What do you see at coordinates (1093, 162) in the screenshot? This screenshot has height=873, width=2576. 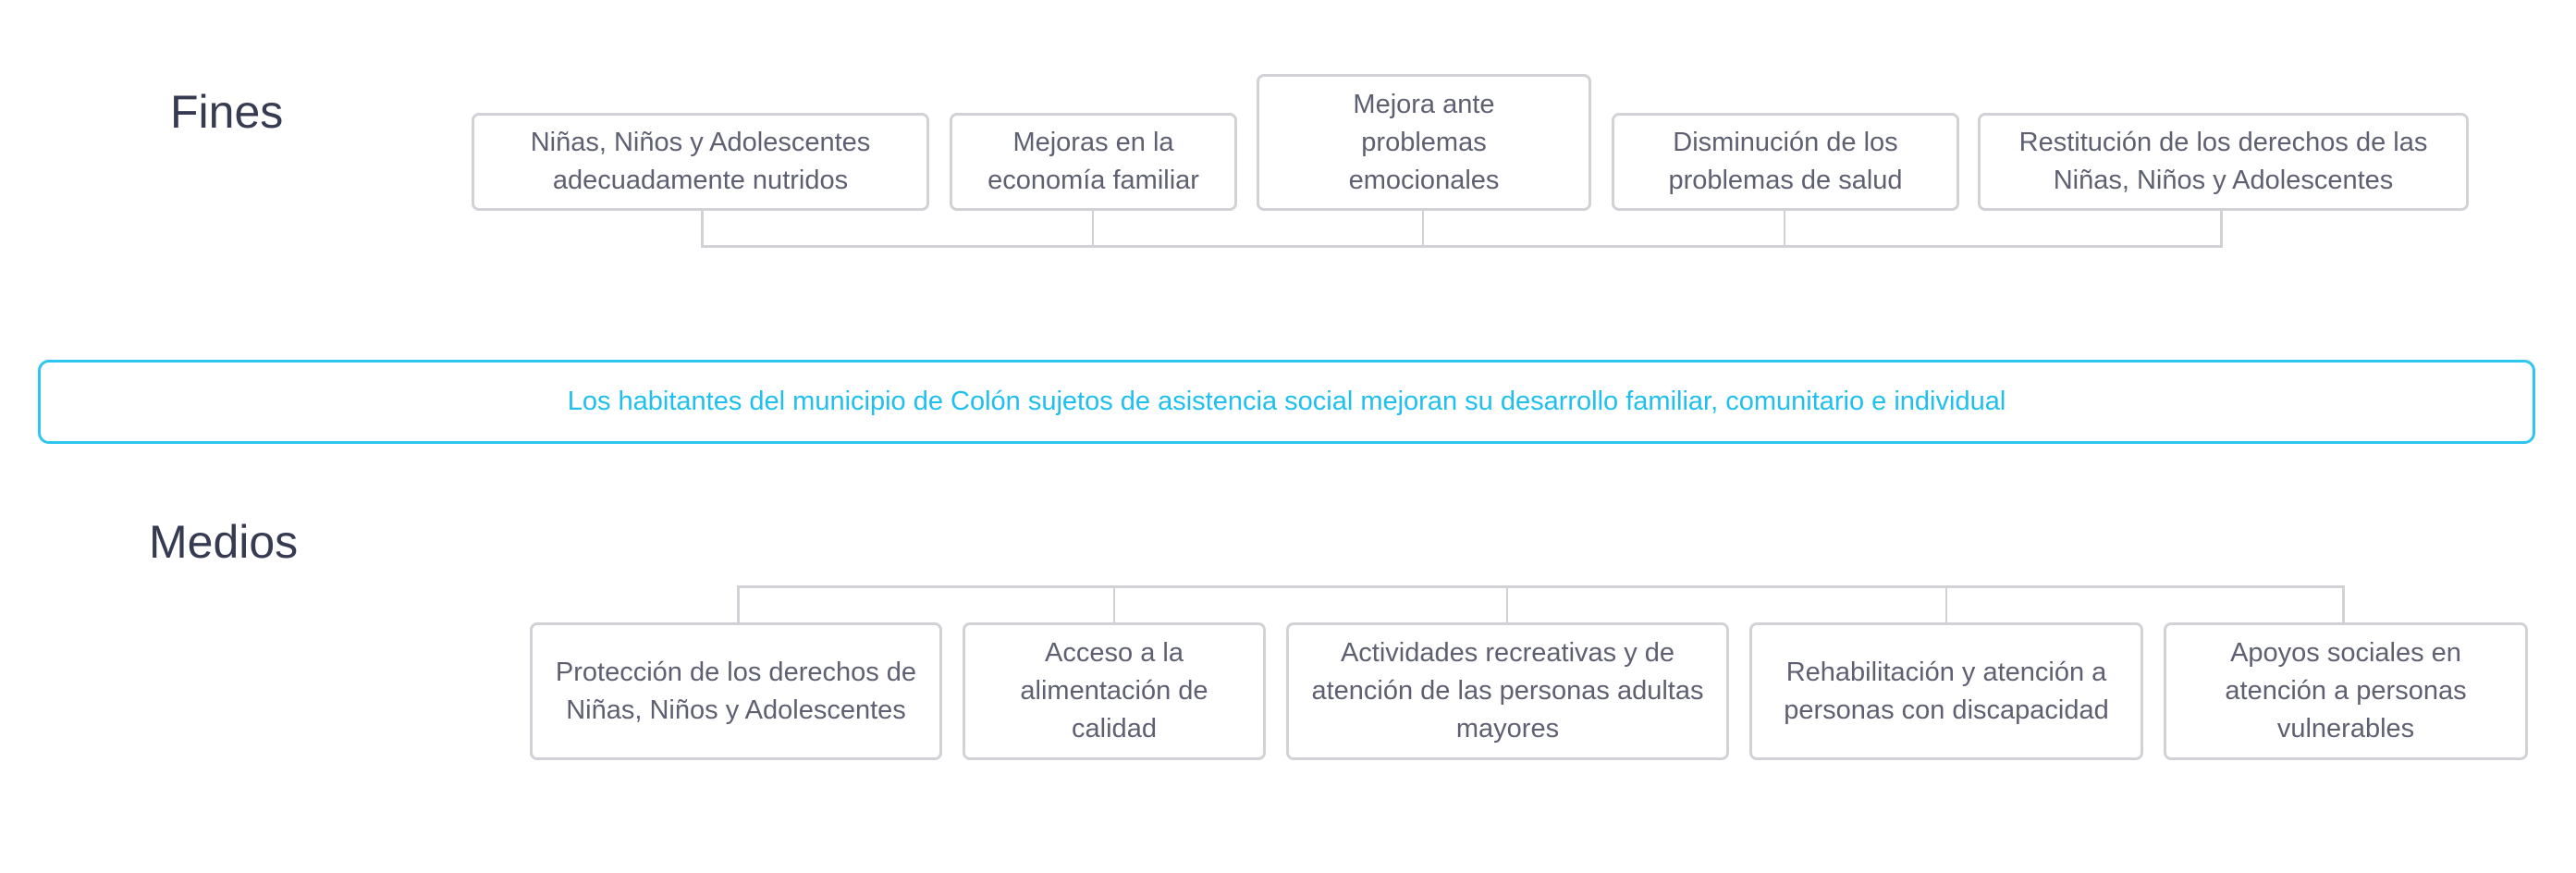 I see `fin-box: Mejoras en la economía familiar` at bounding box center [1093, 162].